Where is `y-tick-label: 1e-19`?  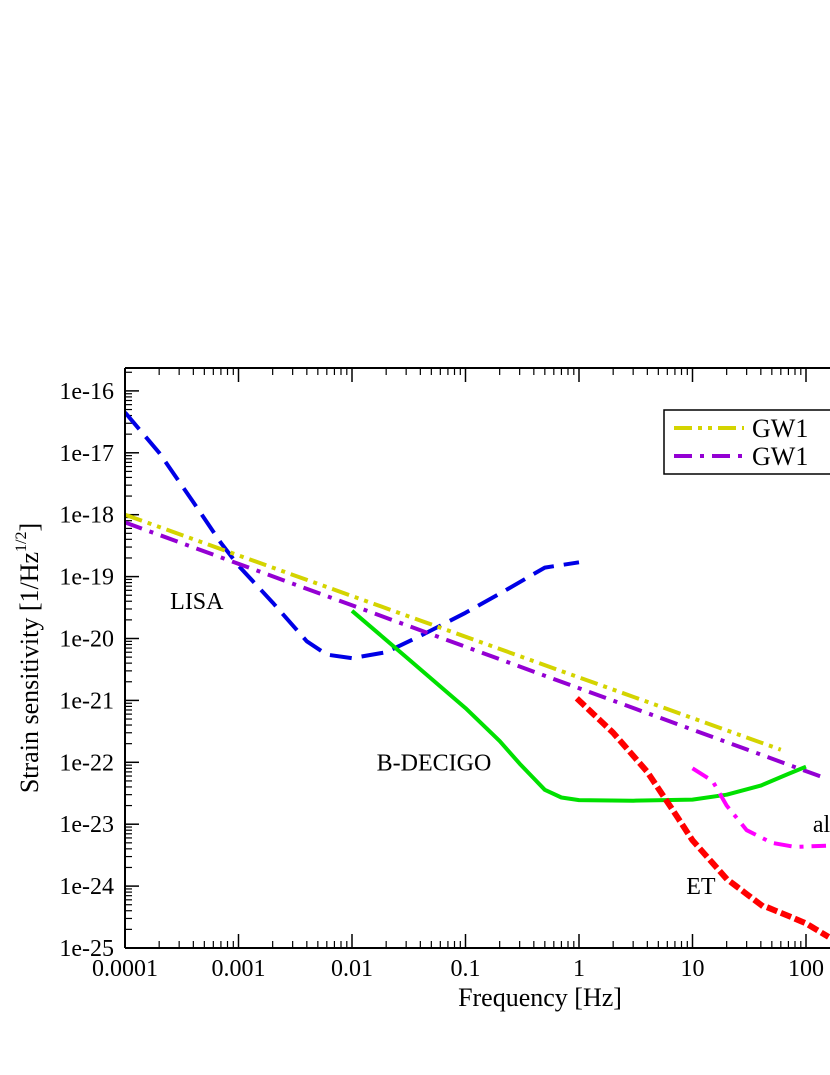 y-tick-label: 1e-19 is located at coordinates (86, 578).